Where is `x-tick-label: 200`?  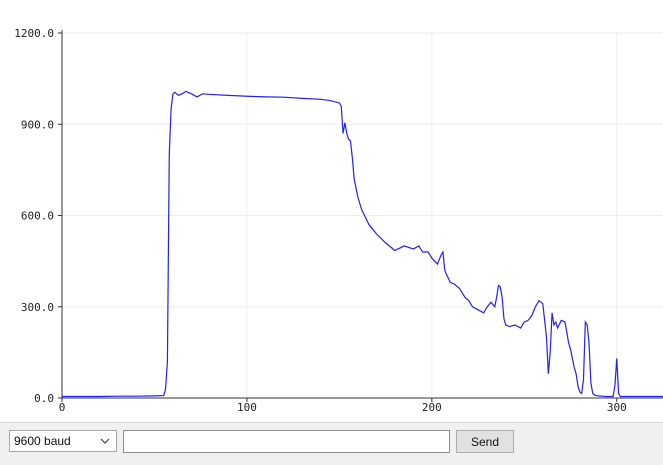
x-tick-label: 200 is located at coordinates (432, 407).